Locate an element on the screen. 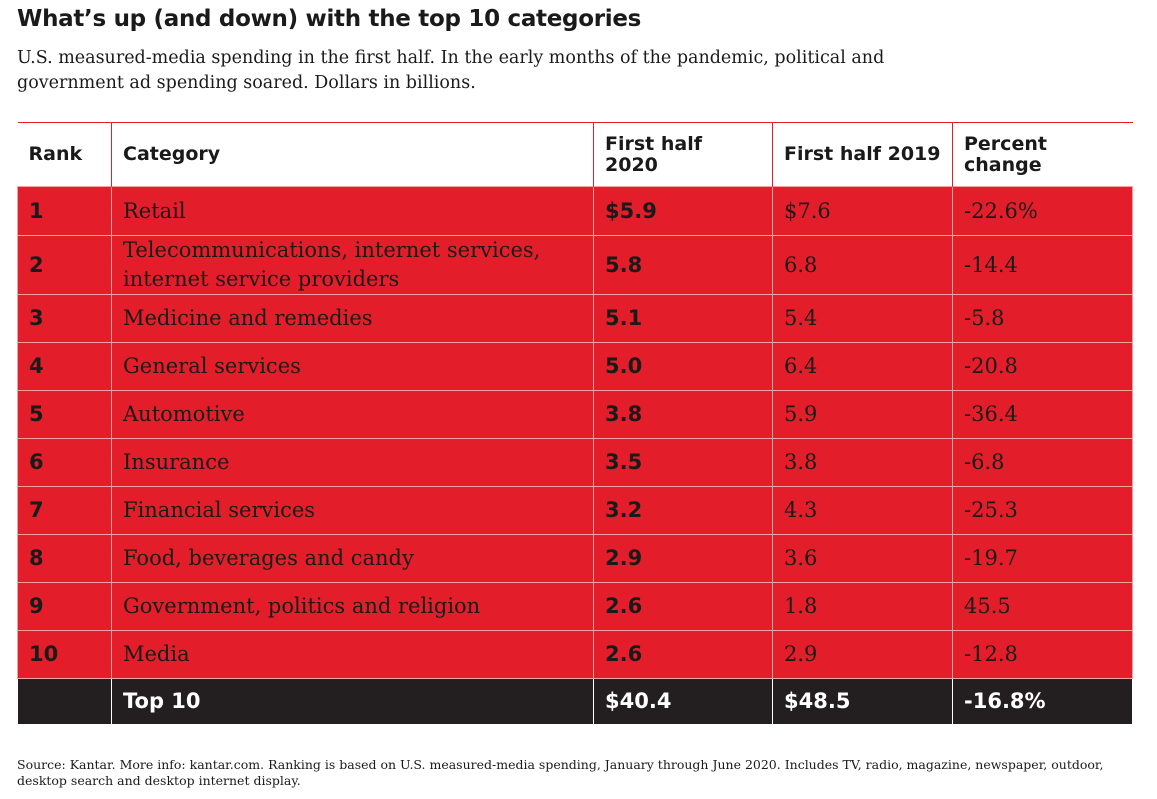  table-row: 5 Automotive 3.8 5.9 -36.4 is located at coordinates (575, 414).